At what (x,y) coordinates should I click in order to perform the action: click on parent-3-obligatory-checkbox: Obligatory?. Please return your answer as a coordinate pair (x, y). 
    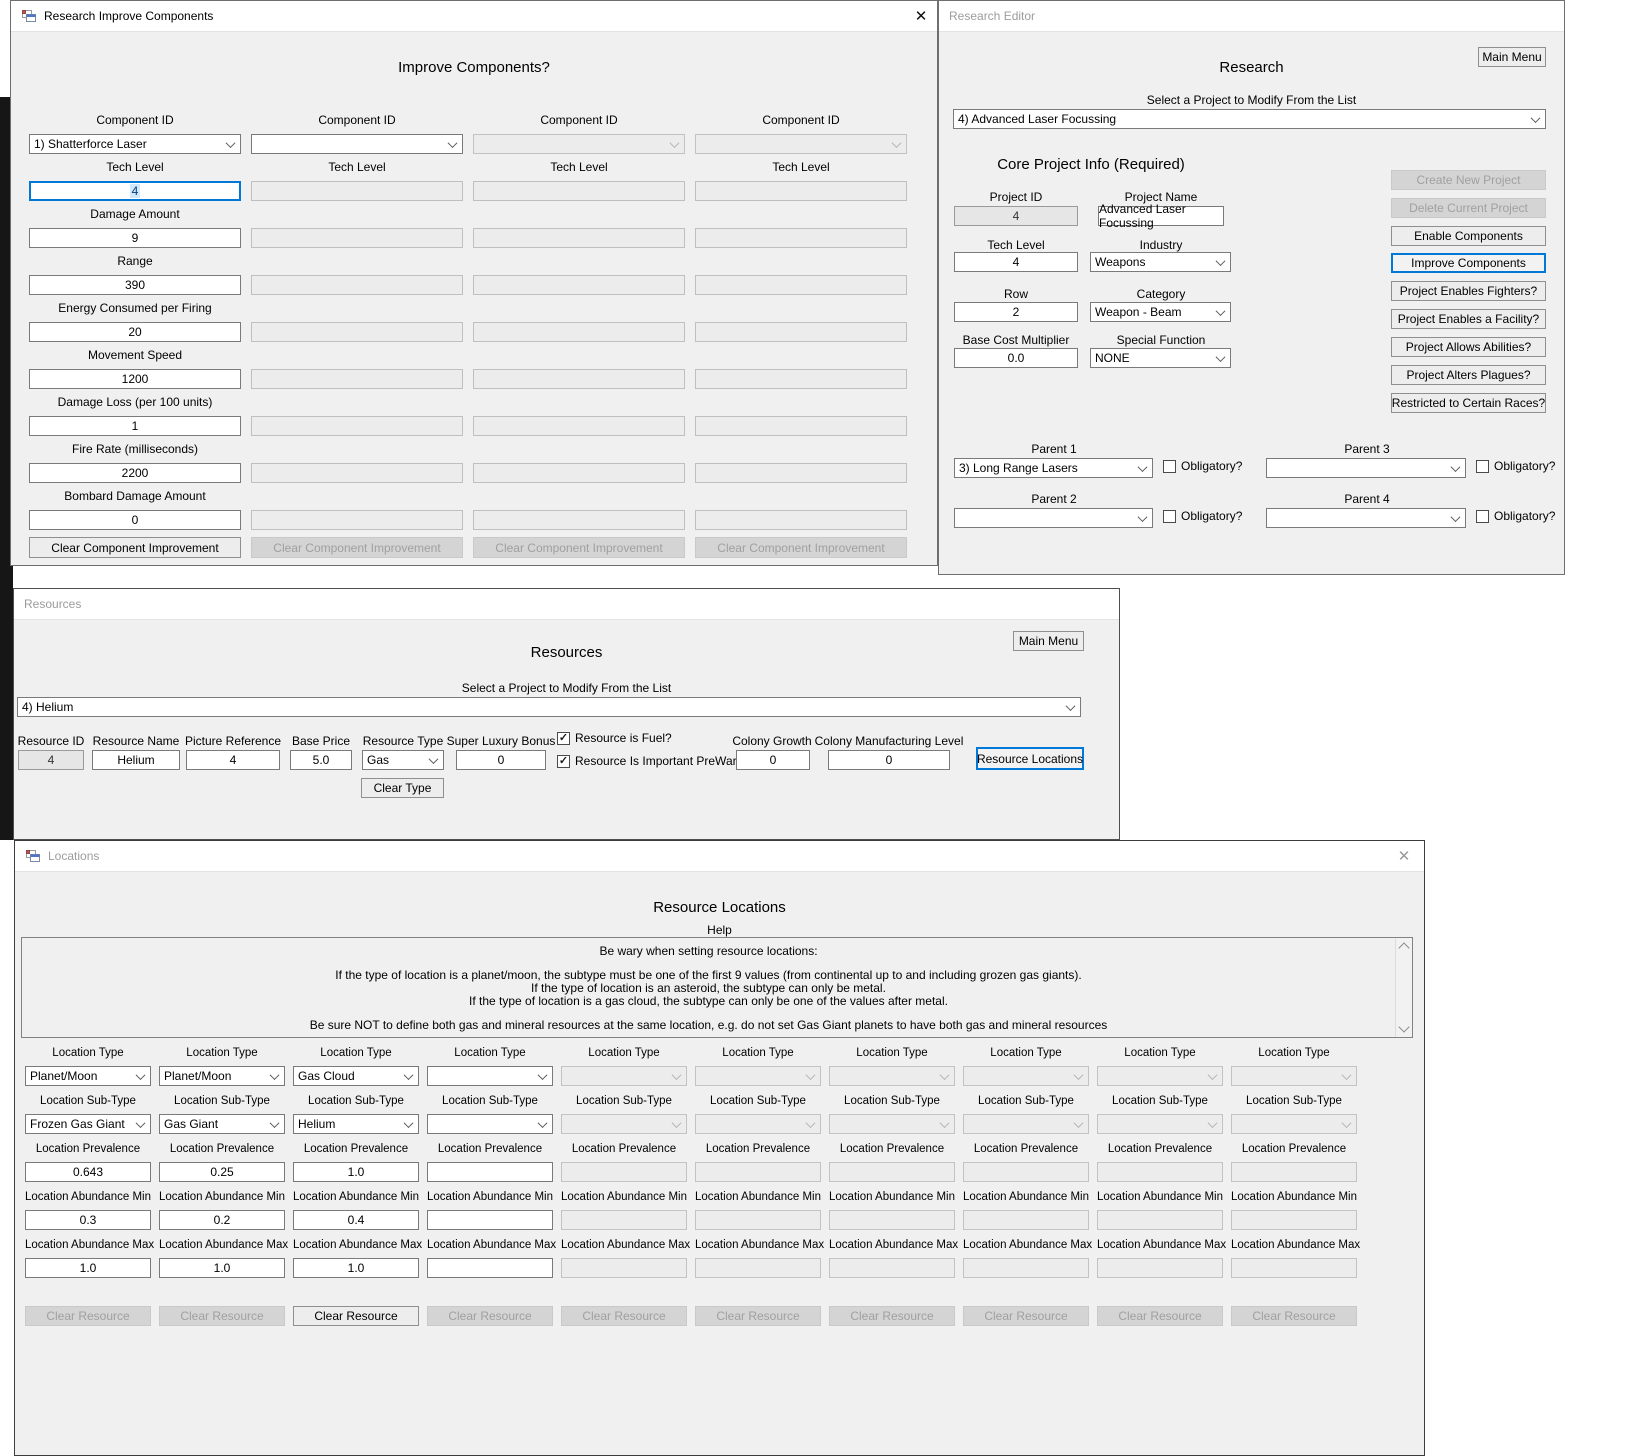
    Looking at the image, I should click on (1515, 466).